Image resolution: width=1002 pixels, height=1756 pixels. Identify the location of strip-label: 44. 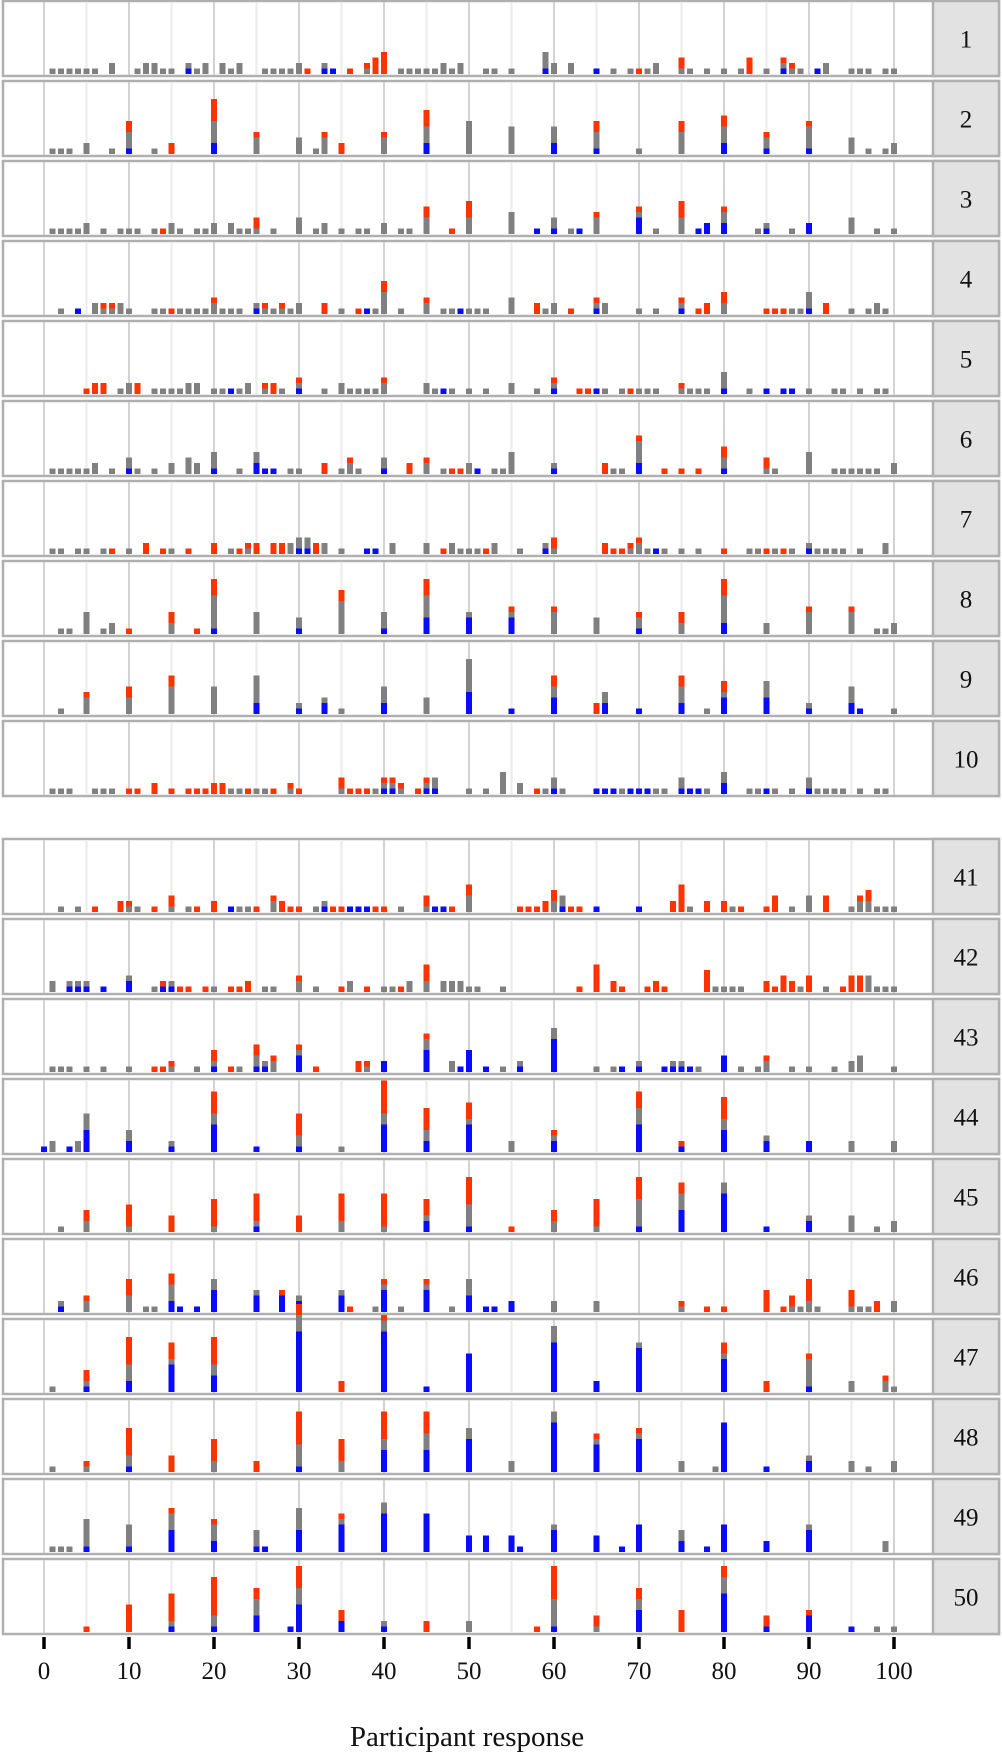
(967, 1118).